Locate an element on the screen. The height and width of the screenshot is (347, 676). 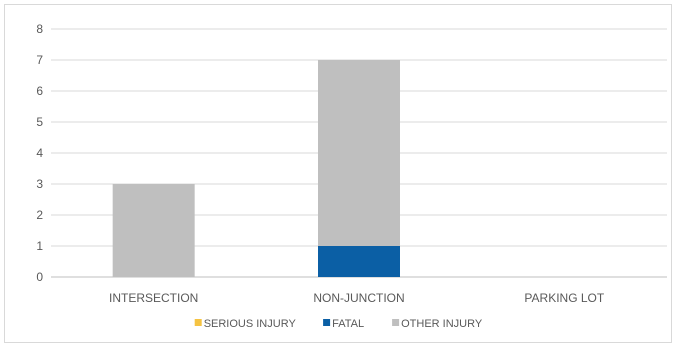
x-axis-ticks: INTERSECTION NON-JUNCTION PARKING LOT is located at coordinates (357, 298).